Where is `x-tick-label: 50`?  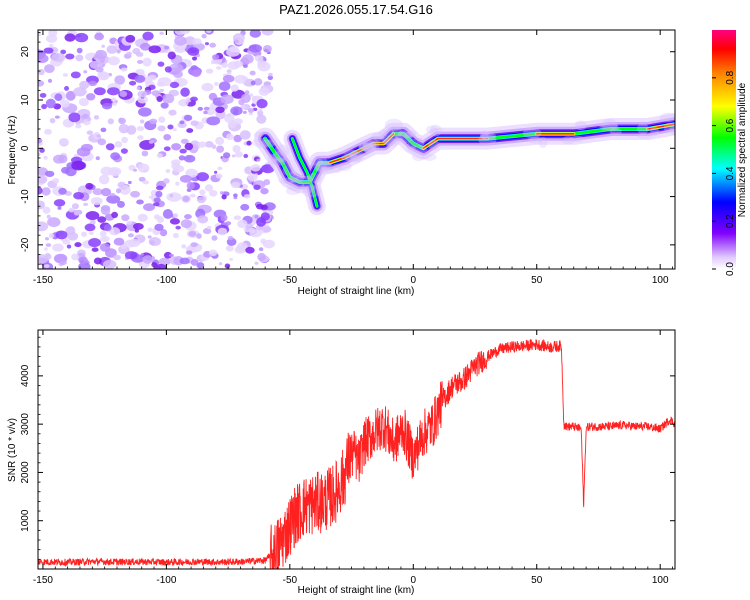 x-tick-label: 50 is located at coordinates (537, 280).